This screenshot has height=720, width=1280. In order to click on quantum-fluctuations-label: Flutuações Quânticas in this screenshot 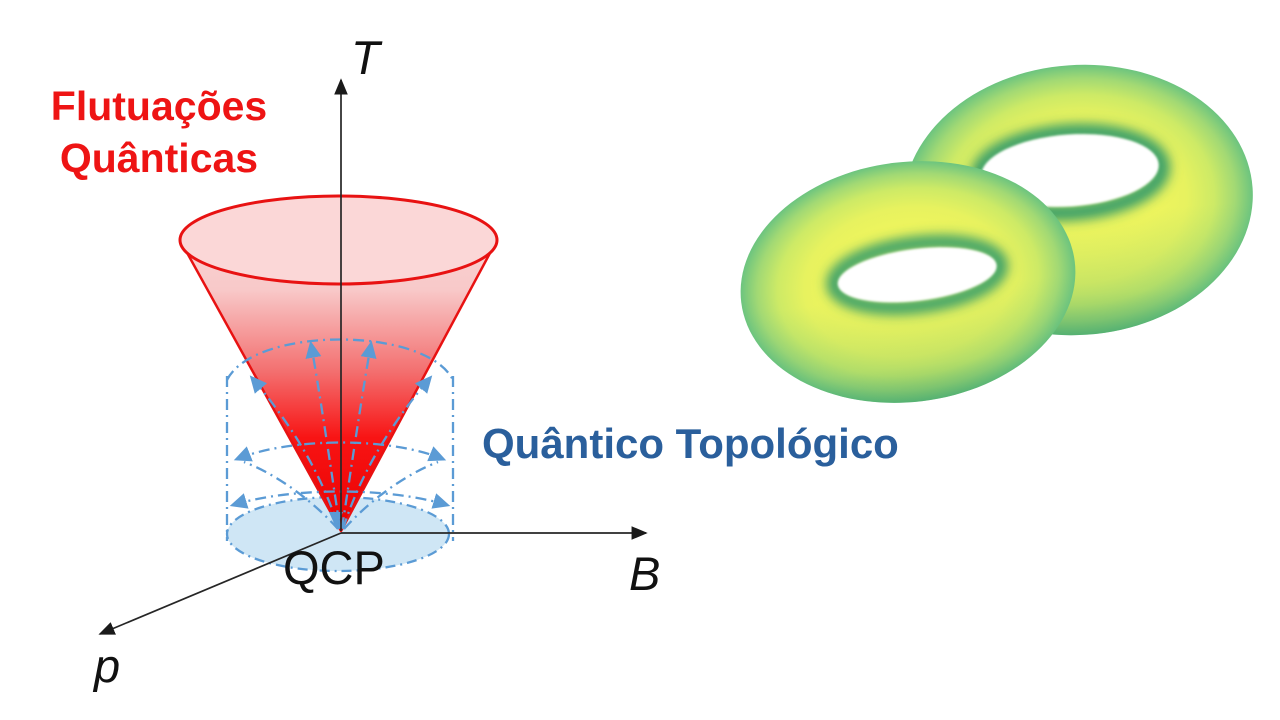, I will do `click(159, 132)`.